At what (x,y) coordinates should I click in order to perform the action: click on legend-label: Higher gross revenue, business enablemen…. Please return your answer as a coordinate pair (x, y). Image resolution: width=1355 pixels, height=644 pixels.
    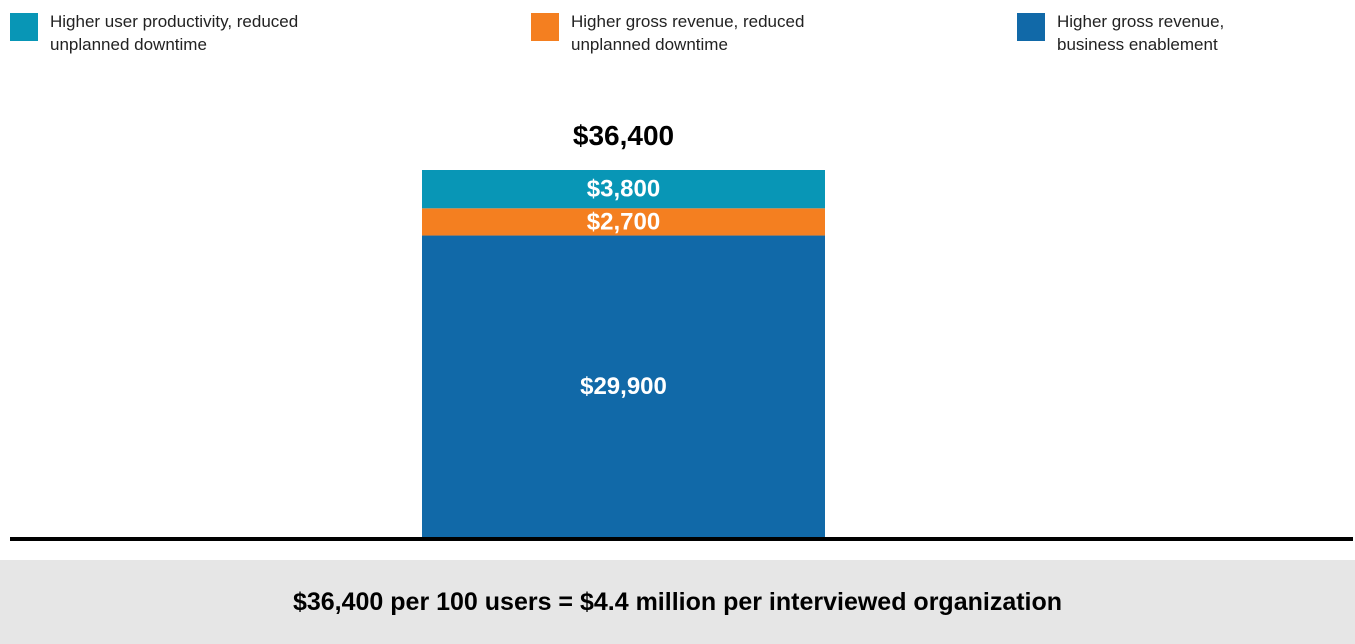
    Looking at the image, I should click on (1141, 33).